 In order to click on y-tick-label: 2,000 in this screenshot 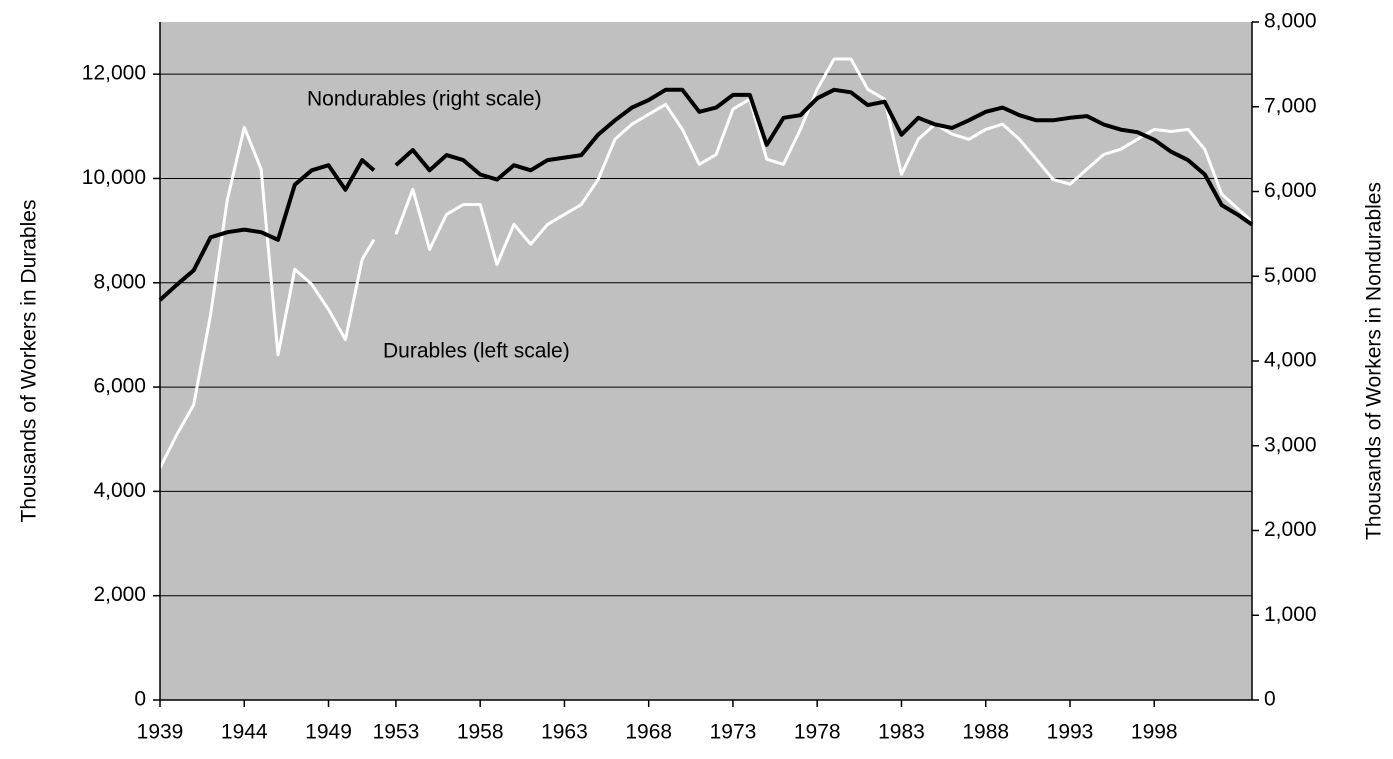, I will do `click(119, 594)`.